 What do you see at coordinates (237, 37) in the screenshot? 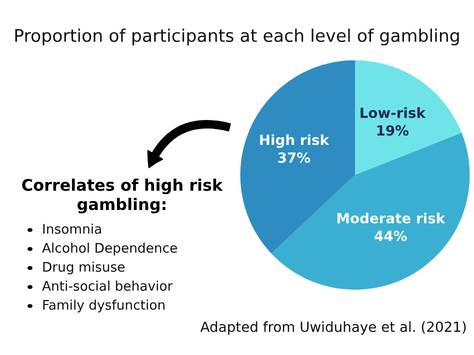
I see `chart-title: Proportion of participants at each level of gambling` at bounding box center [237, 37].